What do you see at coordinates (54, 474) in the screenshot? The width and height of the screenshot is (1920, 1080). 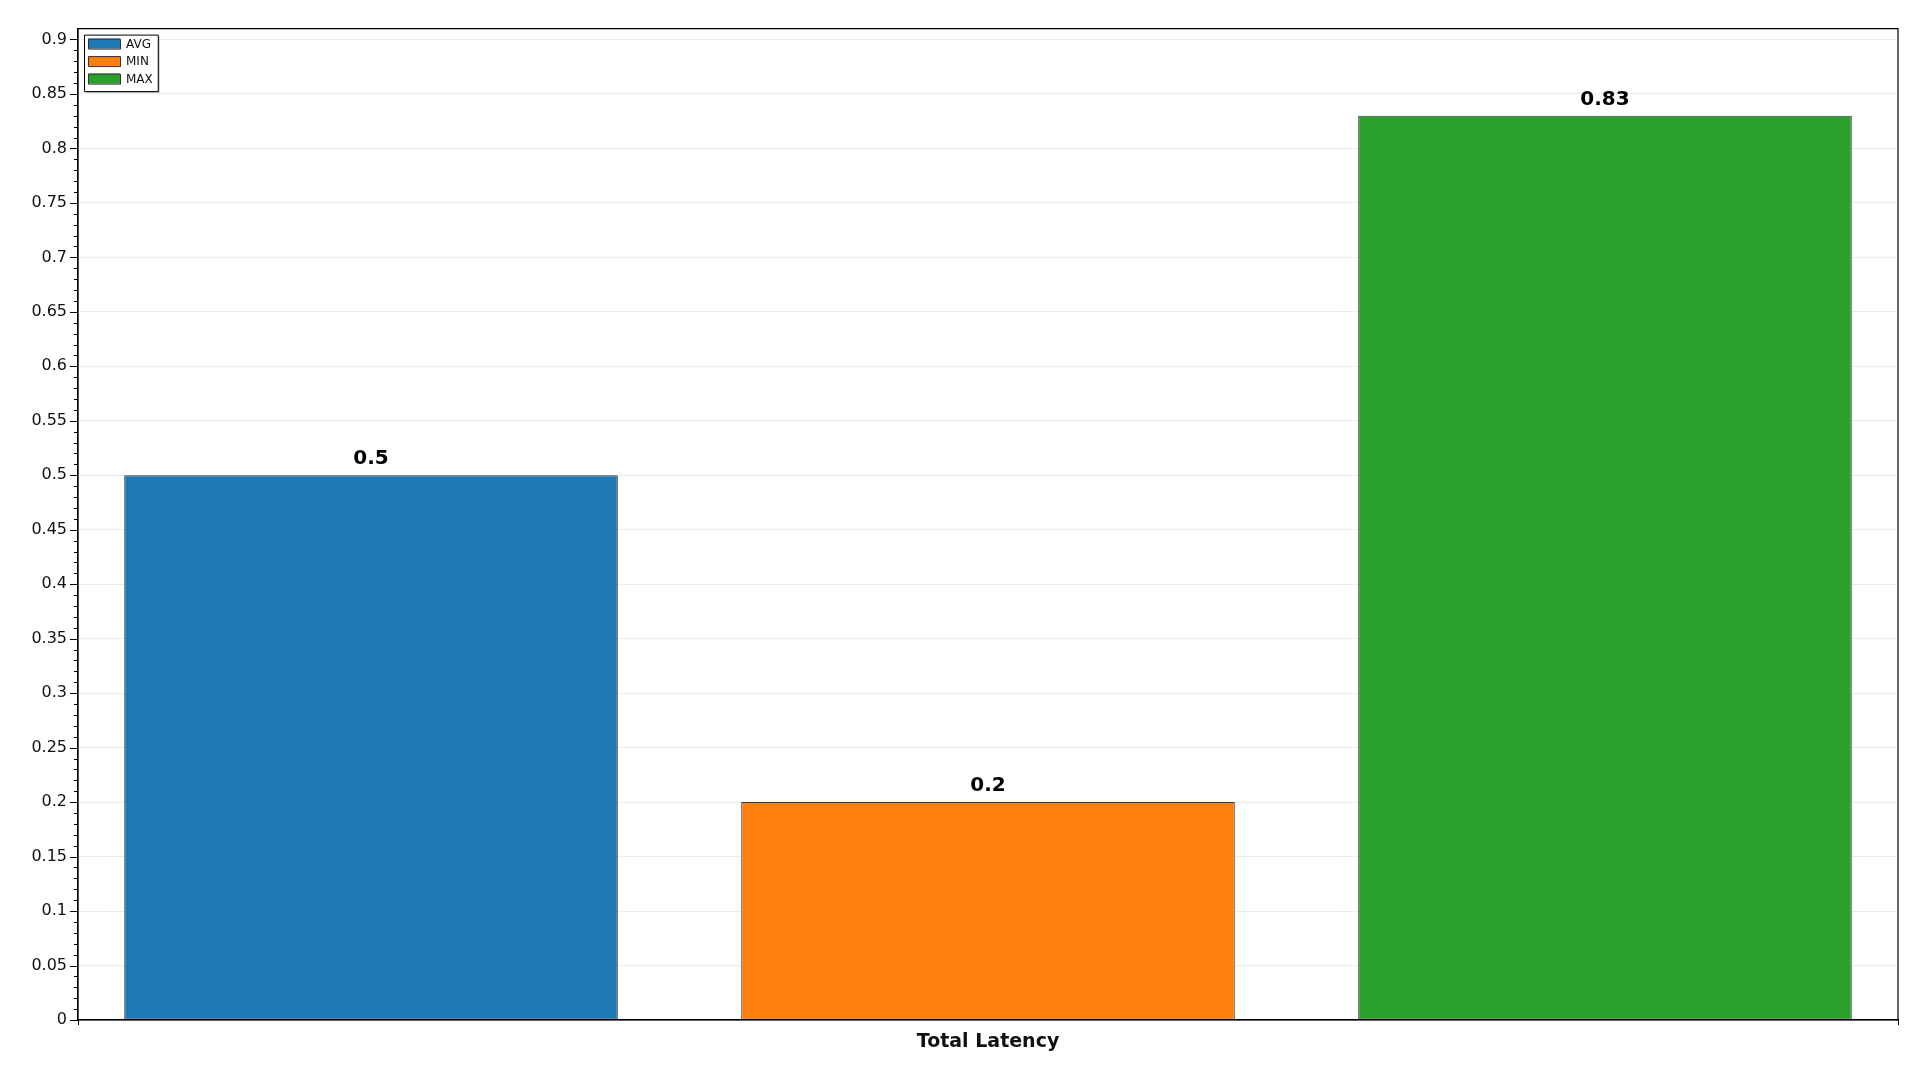 I see `y-tick-label: 0.5` at bounding box center [54, 474].